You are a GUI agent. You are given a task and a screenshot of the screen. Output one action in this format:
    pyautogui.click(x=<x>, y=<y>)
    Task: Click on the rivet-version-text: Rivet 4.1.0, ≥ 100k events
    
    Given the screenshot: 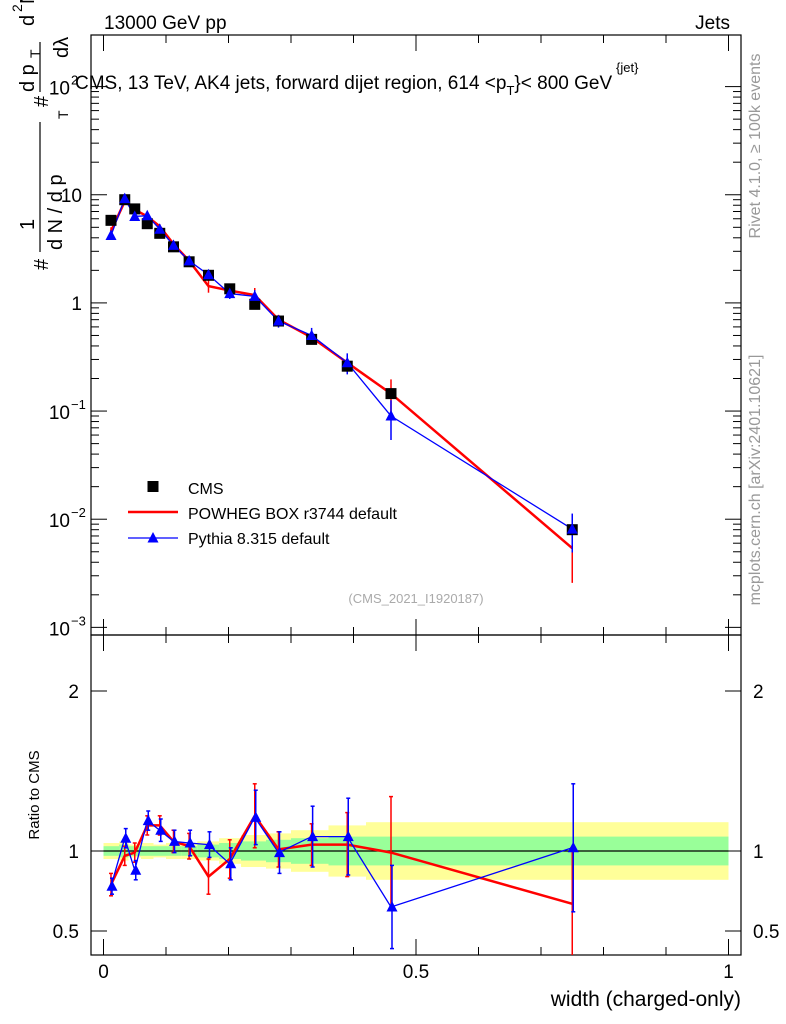 What is the action you would take?
    pyautogui.click(x=755, y=146)
    